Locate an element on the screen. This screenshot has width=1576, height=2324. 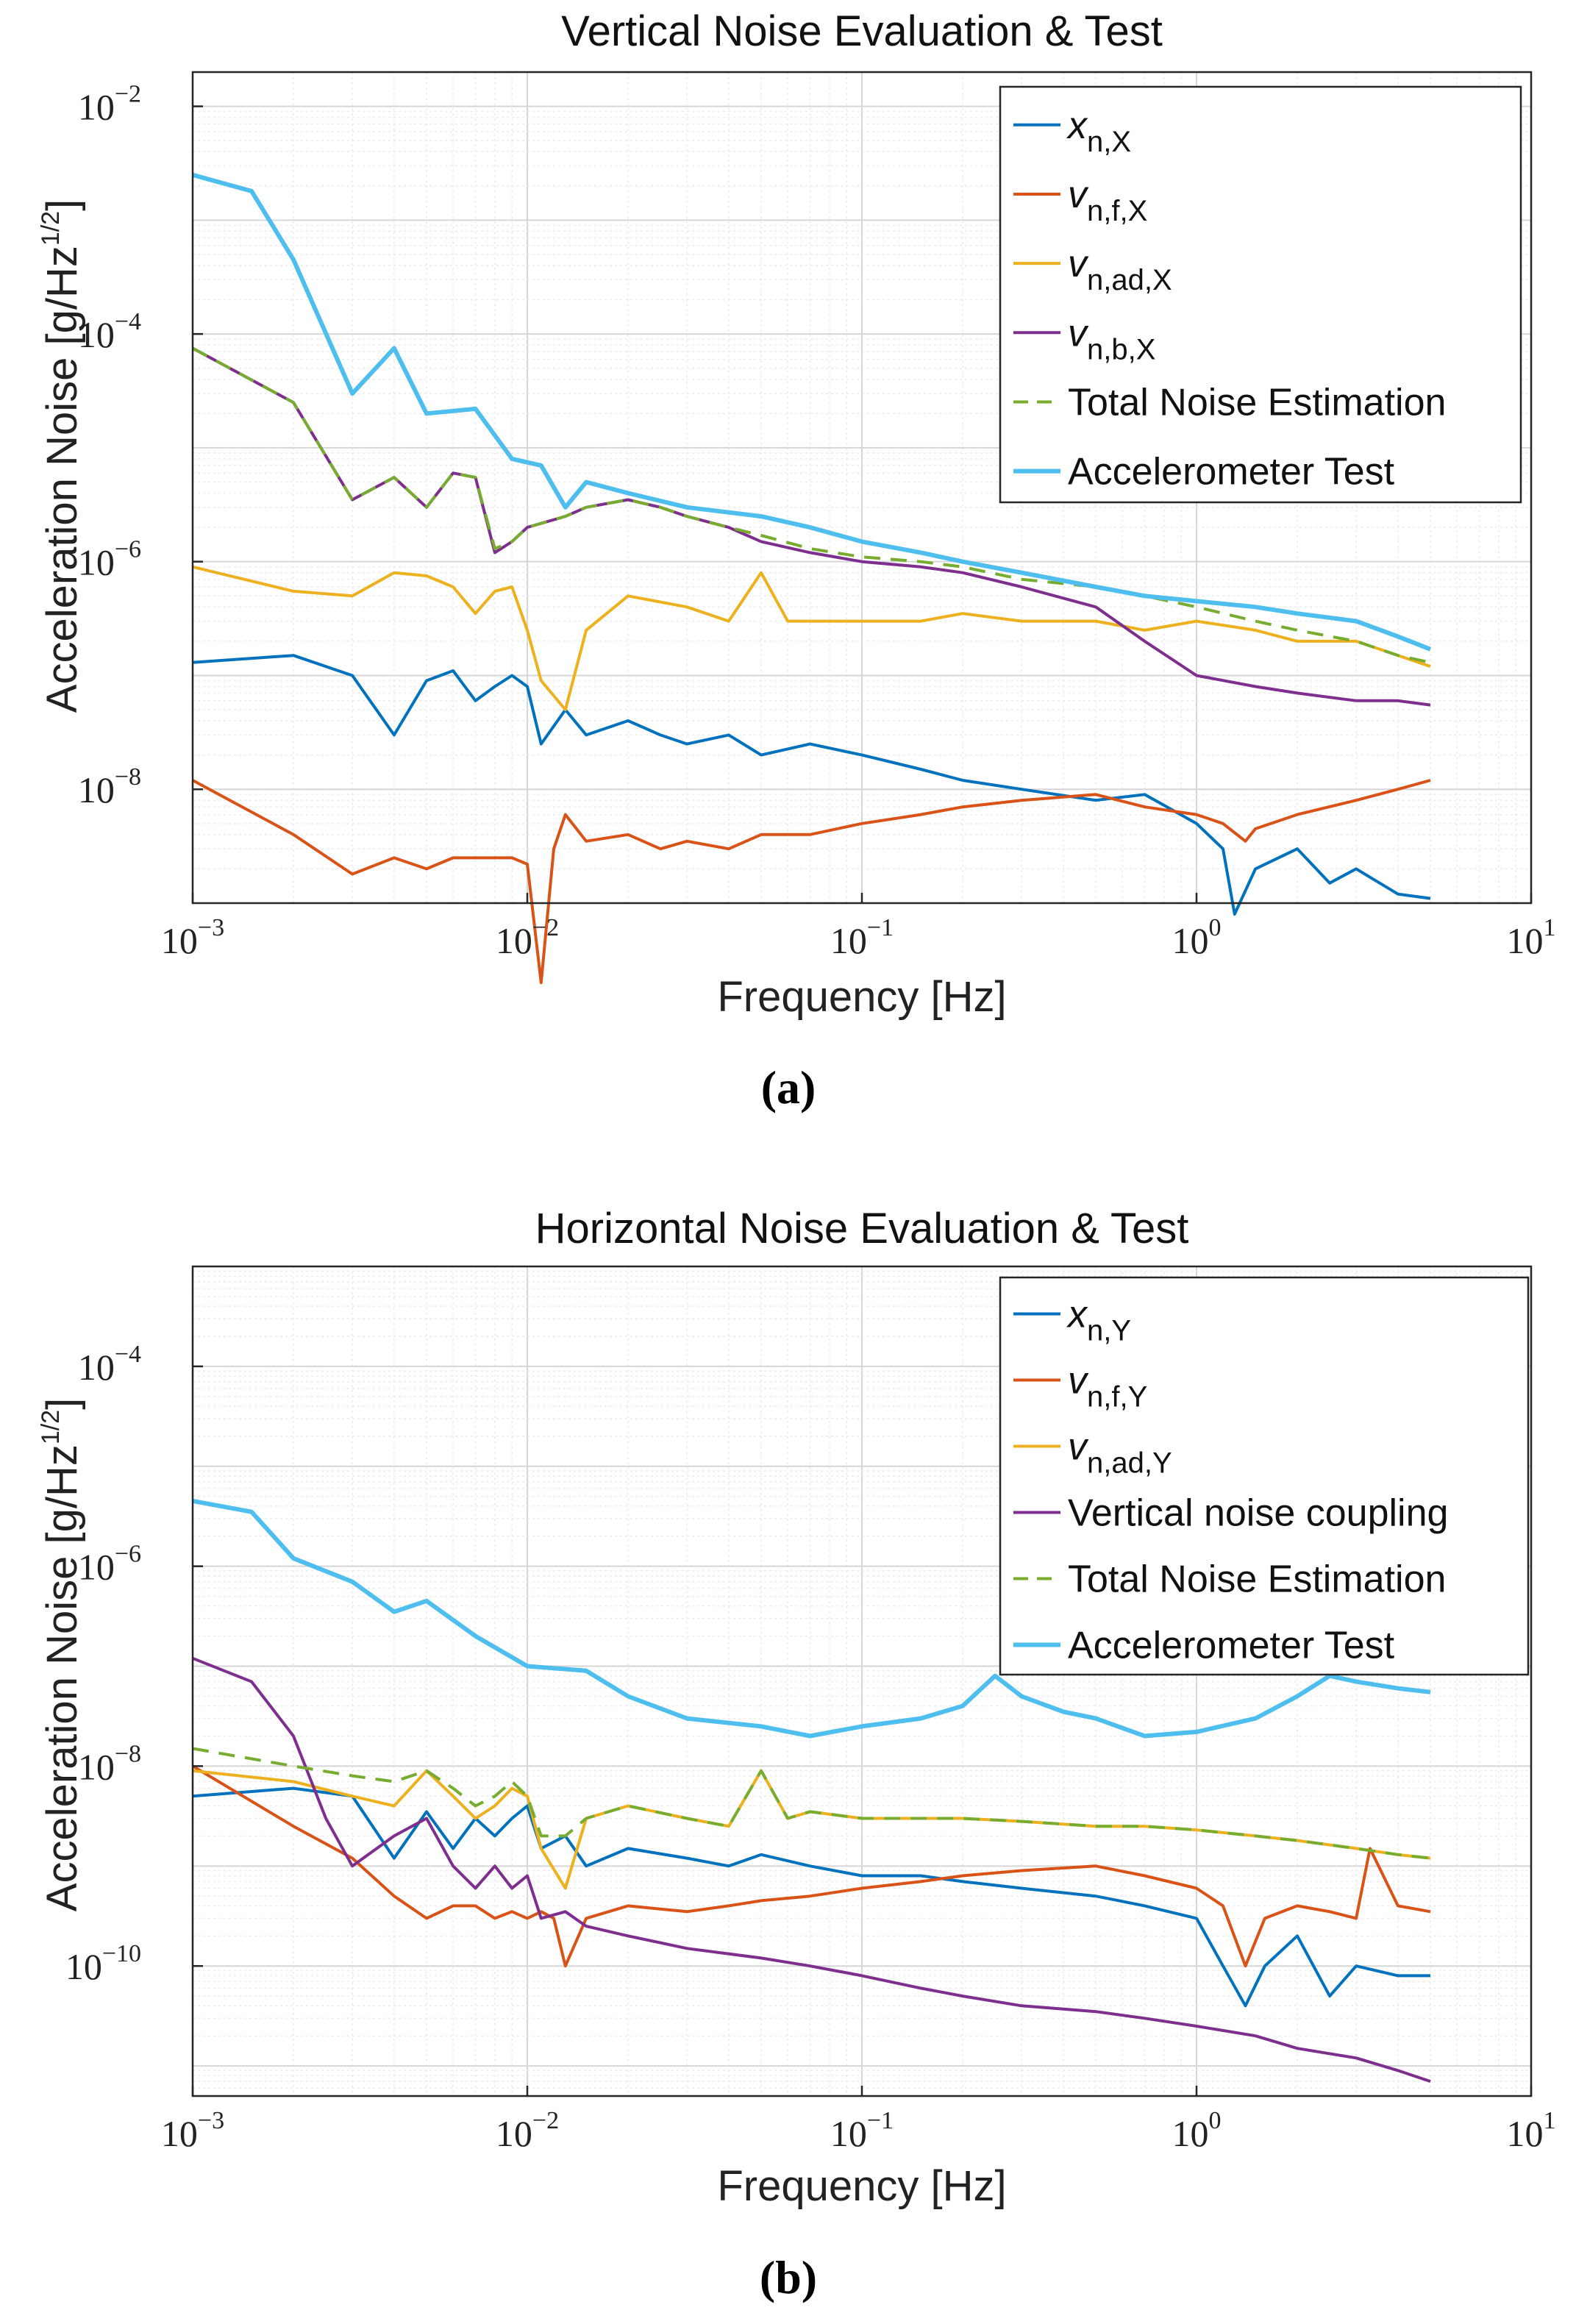
series-line-v-n-ad-x is located at coordinates (811, 638).